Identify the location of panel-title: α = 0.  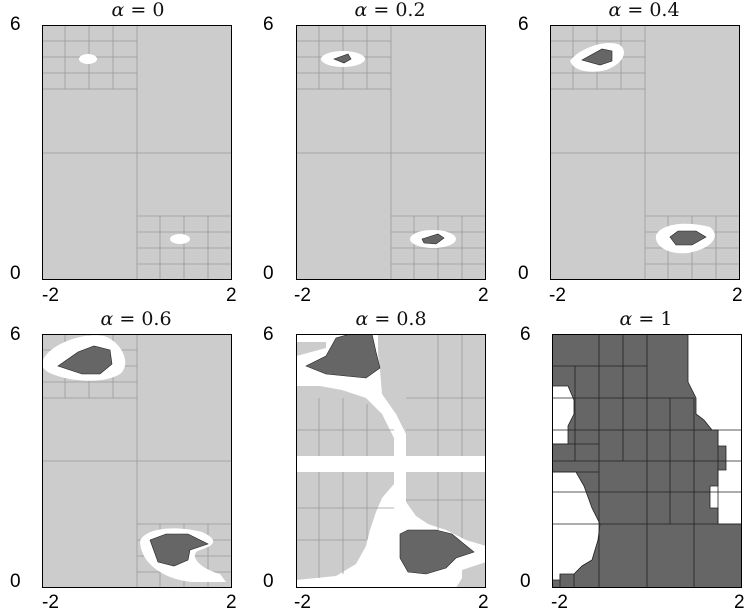
(138, 10).